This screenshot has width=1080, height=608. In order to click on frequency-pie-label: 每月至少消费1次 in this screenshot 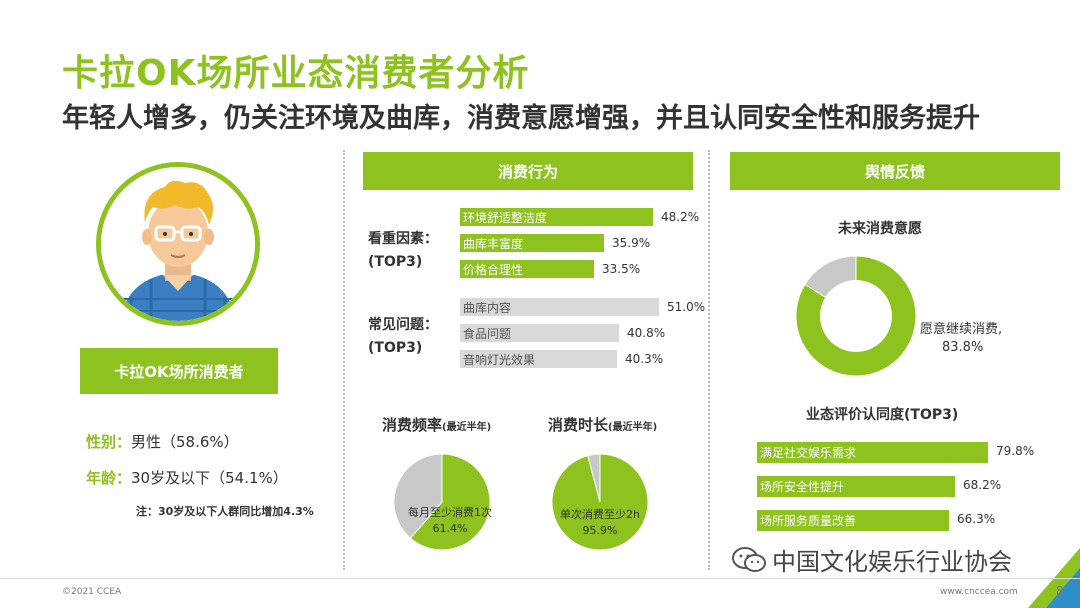, I will do `click(450, 512)`.